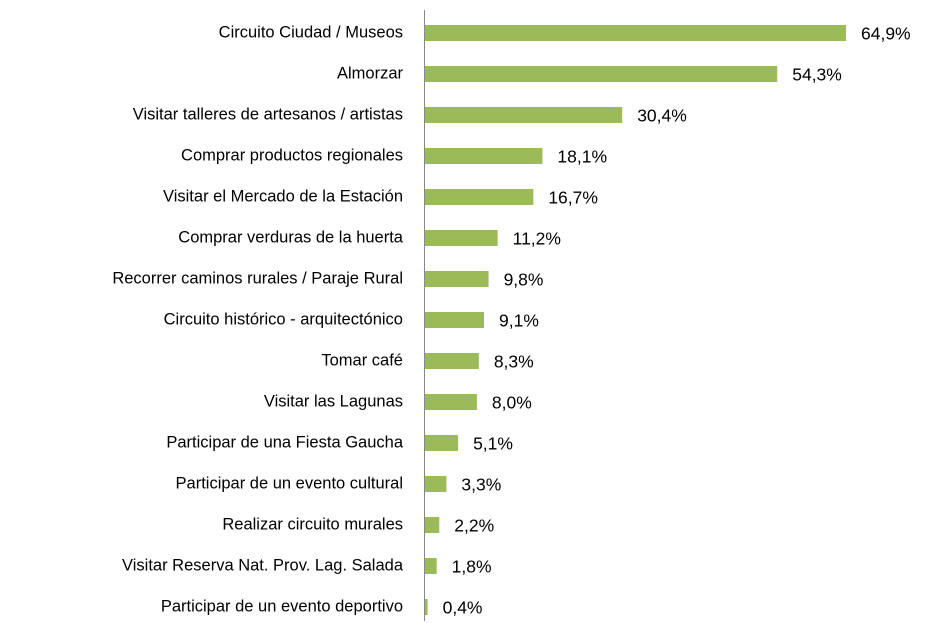 The height and width of the screenshot is (623, 932). I want to click on category-label: Visitar talleres de artesanos / artistas, so click(268, 114).